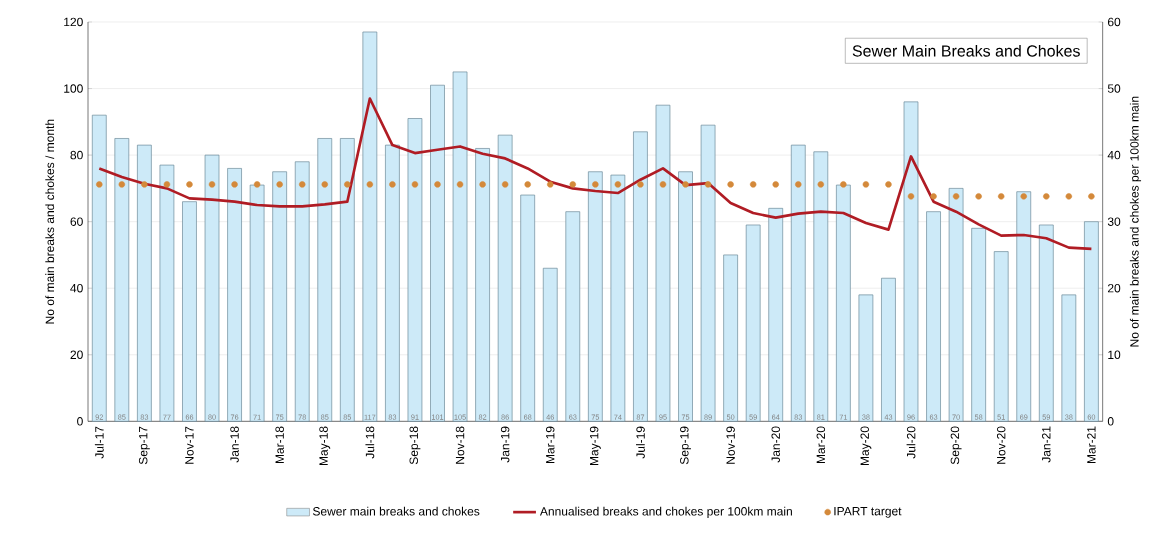  I want to click on y2-tick-label: 50, so click(1114, 88).